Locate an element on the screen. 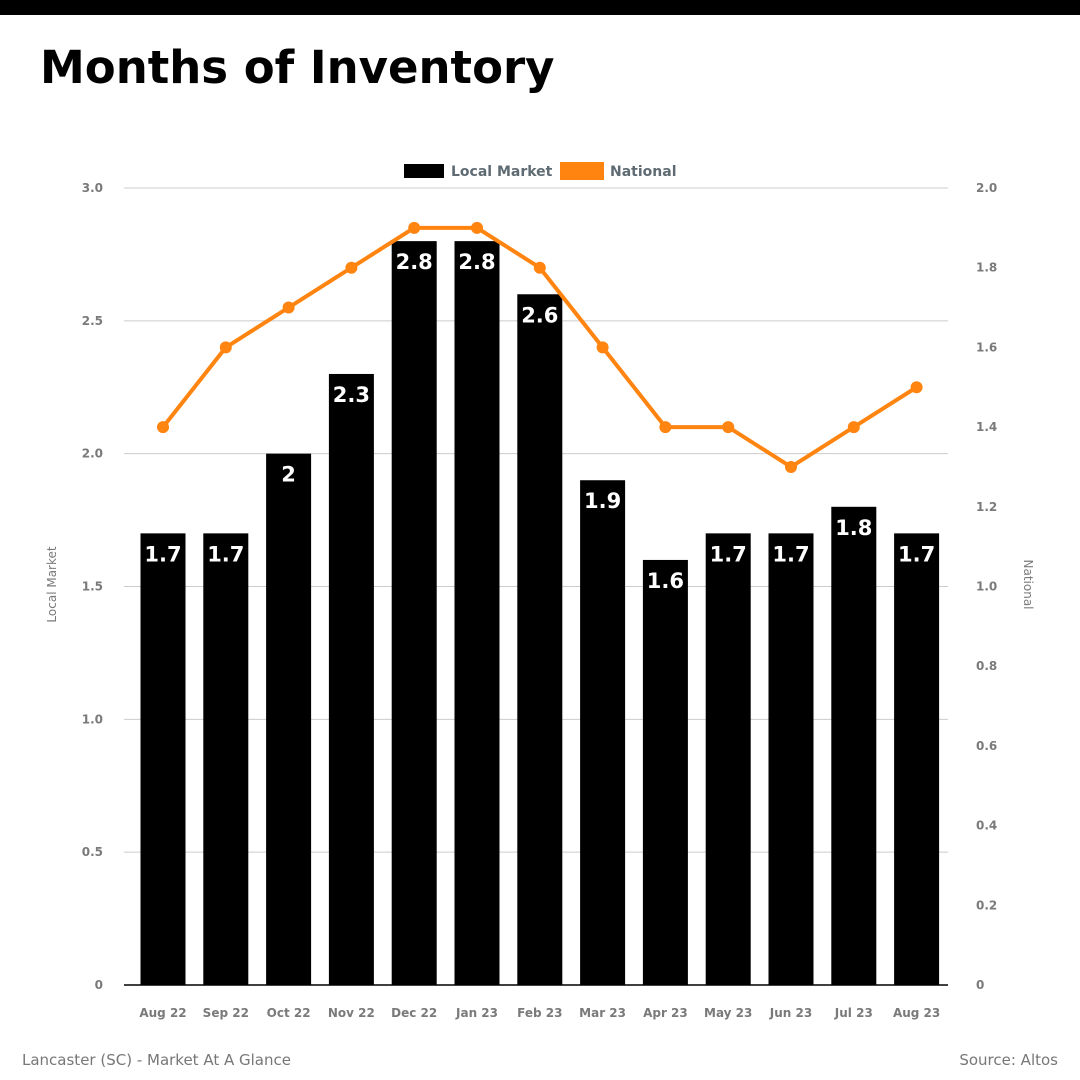 Image resolution: width=1080 pixels, height=1080 pixels. x-axis-tick-label: Oct 22 is located at coordinates (289, 1013).